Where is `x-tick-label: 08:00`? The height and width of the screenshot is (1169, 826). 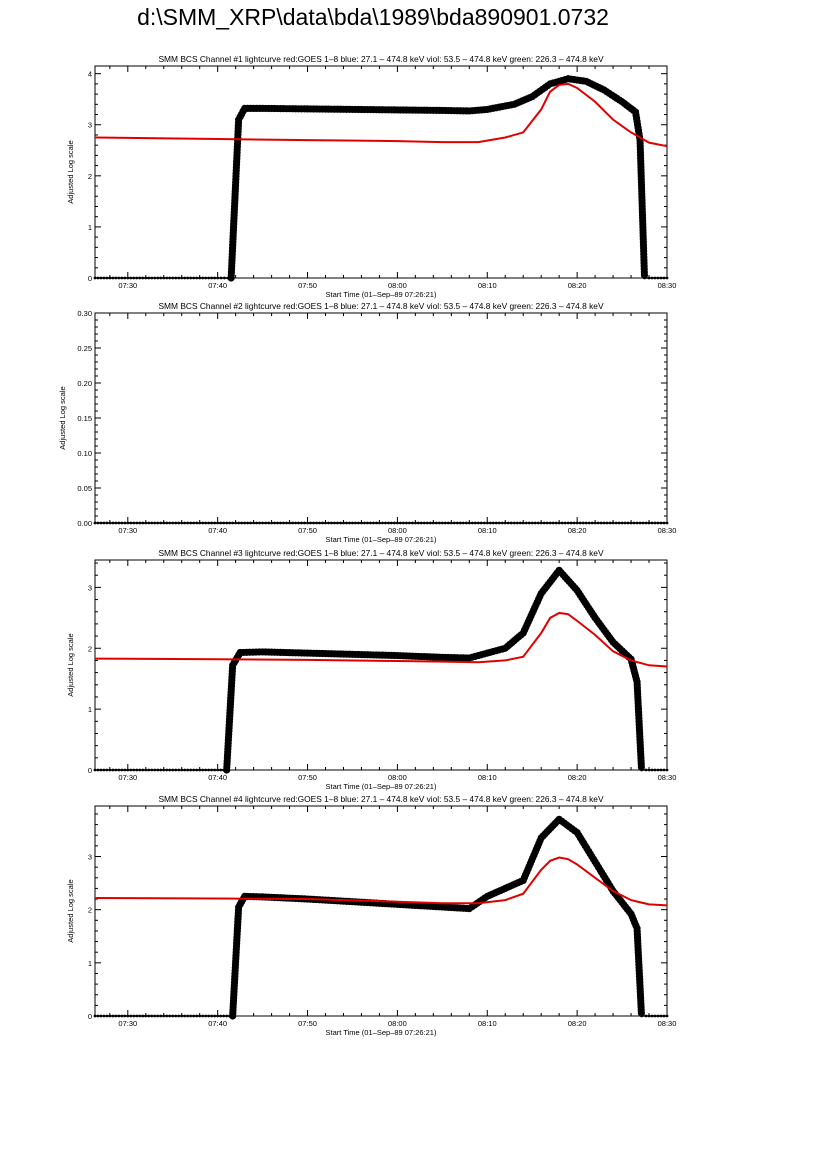 x-tick-label: 08:00 is located at coordinates (397, 1023).